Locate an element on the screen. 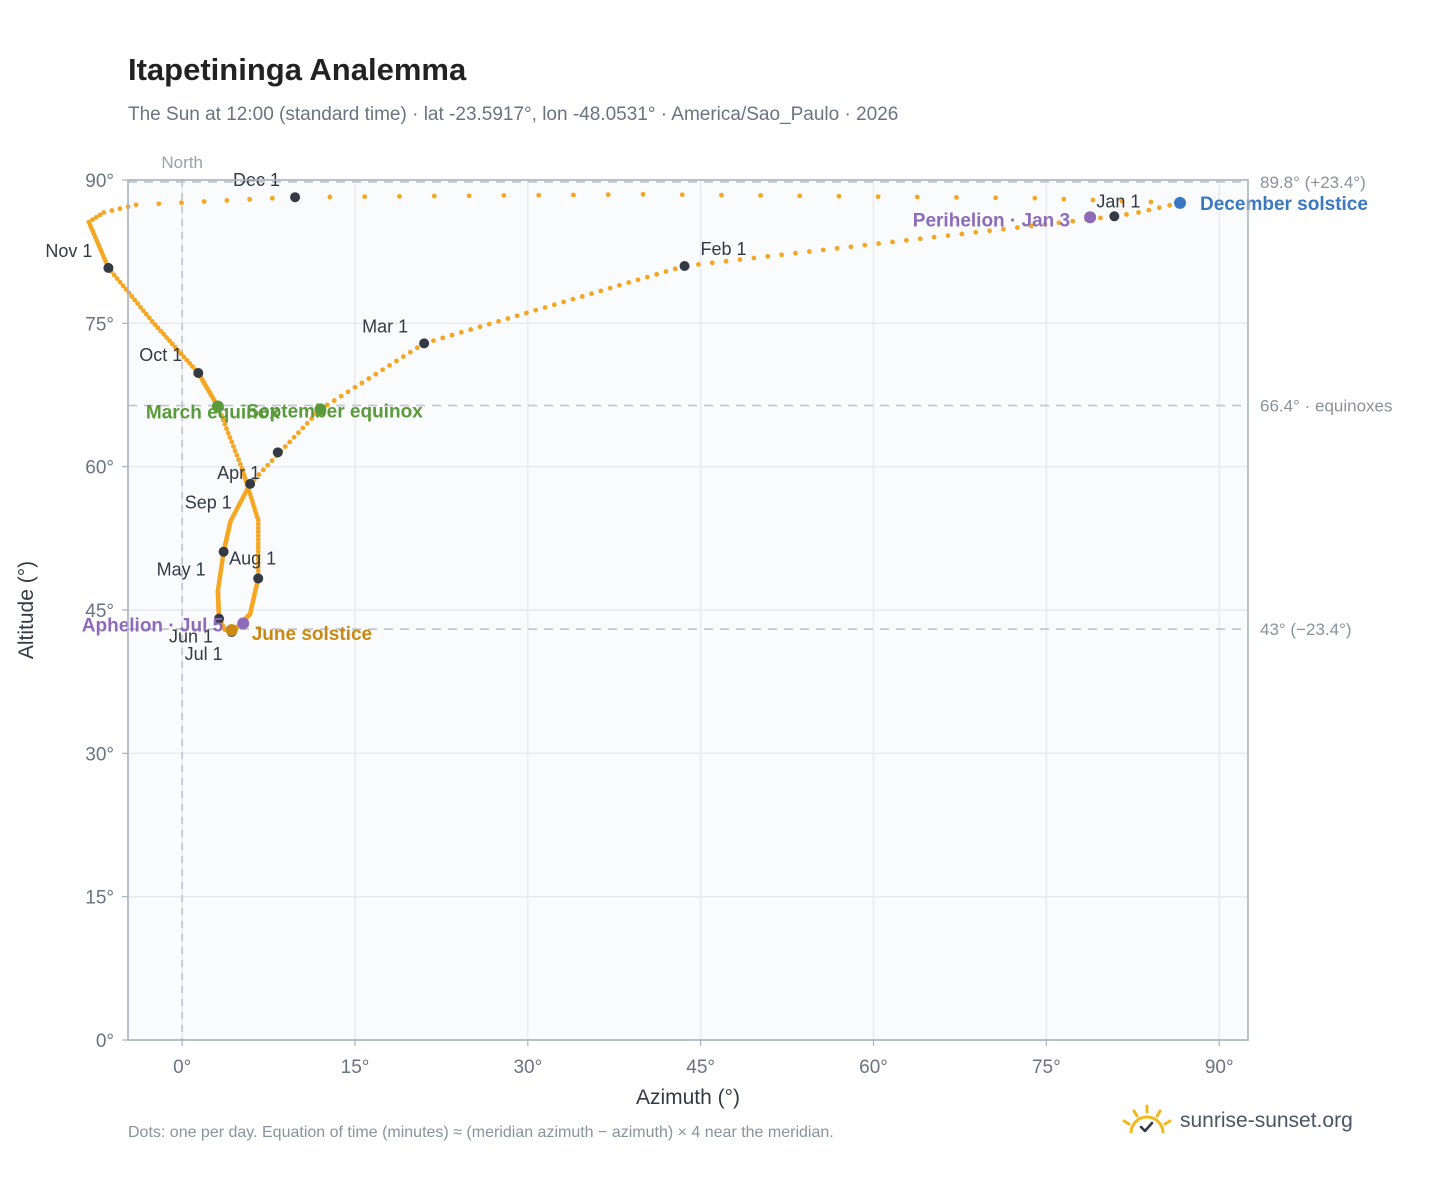 This screenshot has width=1448, height=1188. y-tick-label: 75° is located at coordinates (99, 324).